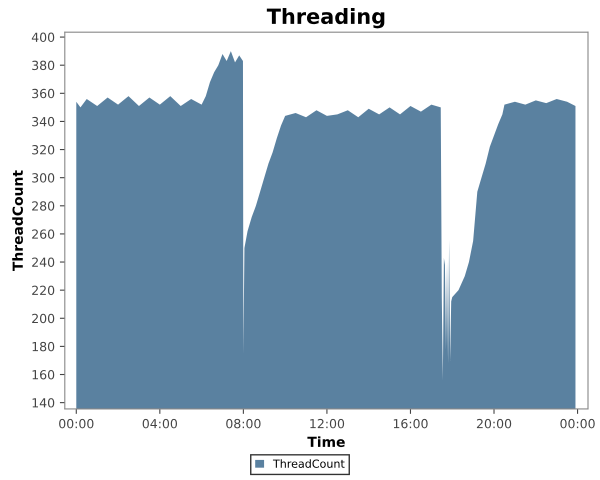 The image size is (600, 480). Describe the element at coordinates (43, 375) in the screenshot. I see `y-tick-label: 160` at that location.